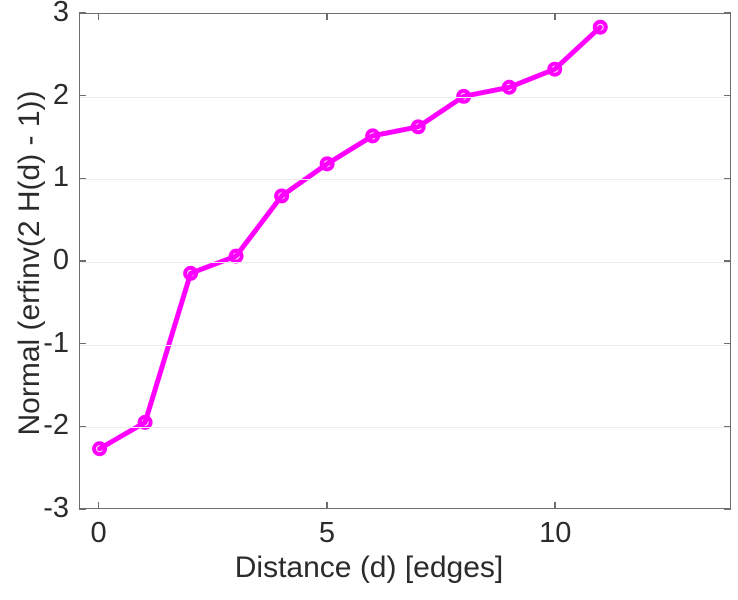  I want to click on y-tick-label: 2, so click(60, 94).